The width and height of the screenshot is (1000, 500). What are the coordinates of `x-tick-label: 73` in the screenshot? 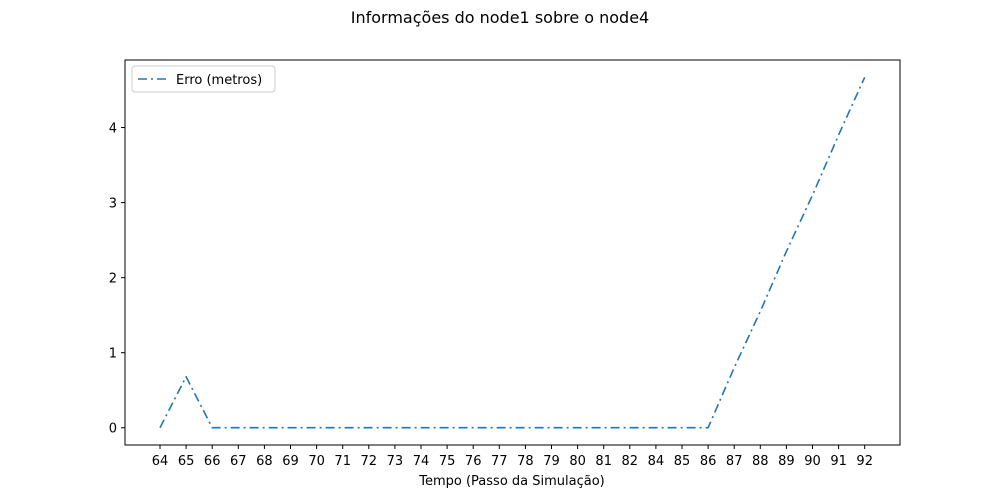 It's located at (395, 461).